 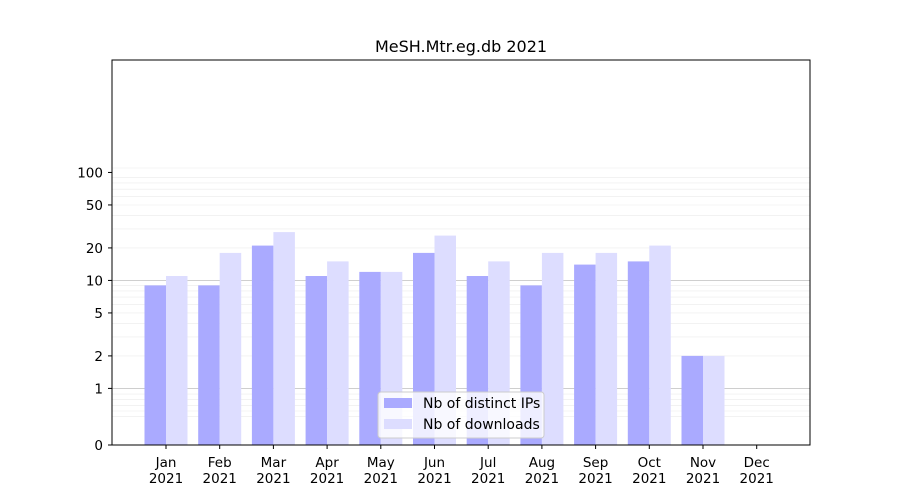 I want to click on x-tick-label-month: Apr, so click(x=327, y=463).